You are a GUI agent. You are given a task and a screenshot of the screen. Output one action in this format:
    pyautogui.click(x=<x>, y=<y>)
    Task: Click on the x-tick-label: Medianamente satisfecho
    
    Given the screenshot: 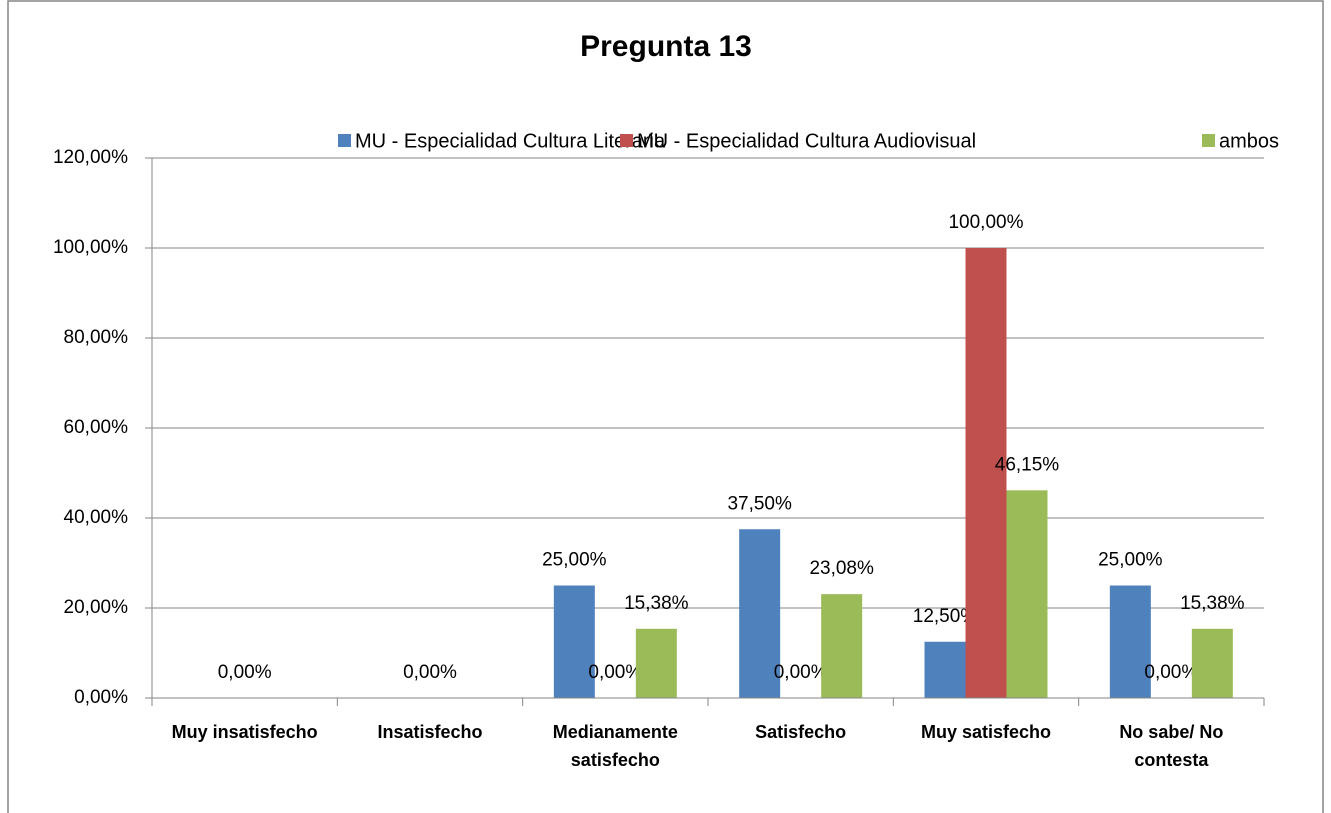 What is the action you would take?
    pyautogui.click(x=615, y=746)
    